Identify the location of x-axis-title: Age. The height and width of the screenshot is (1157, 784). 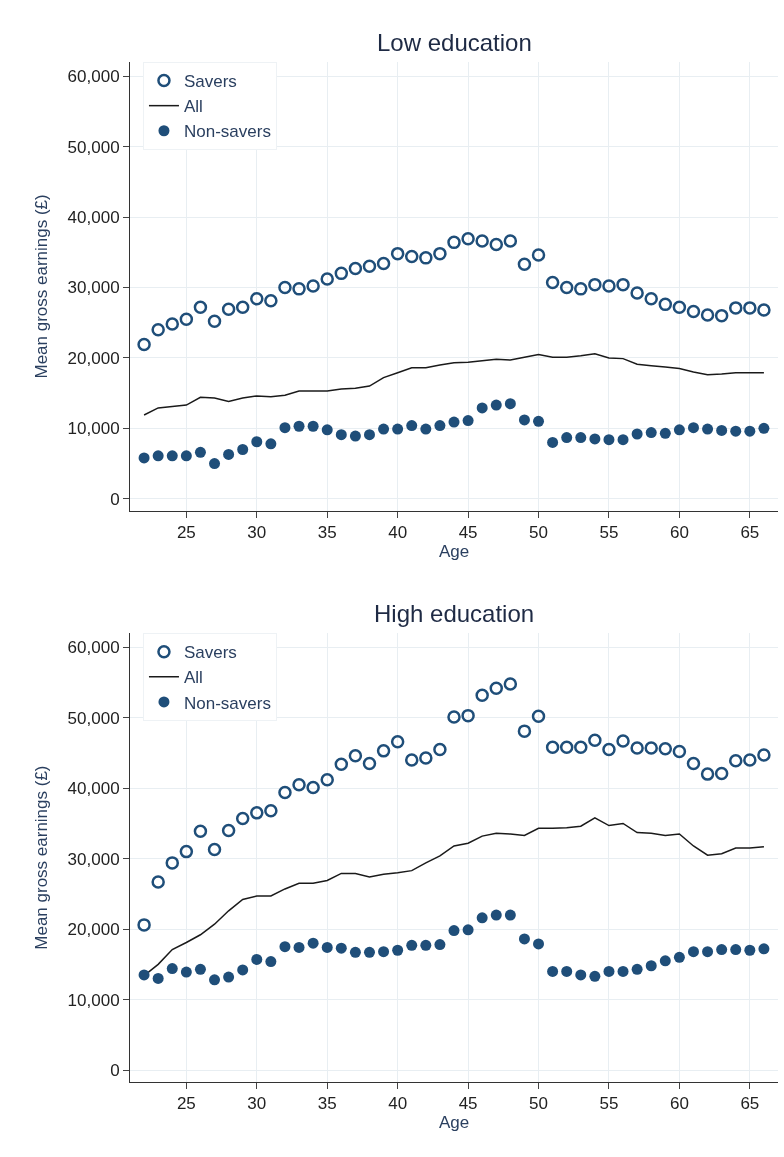
(454, 1123).